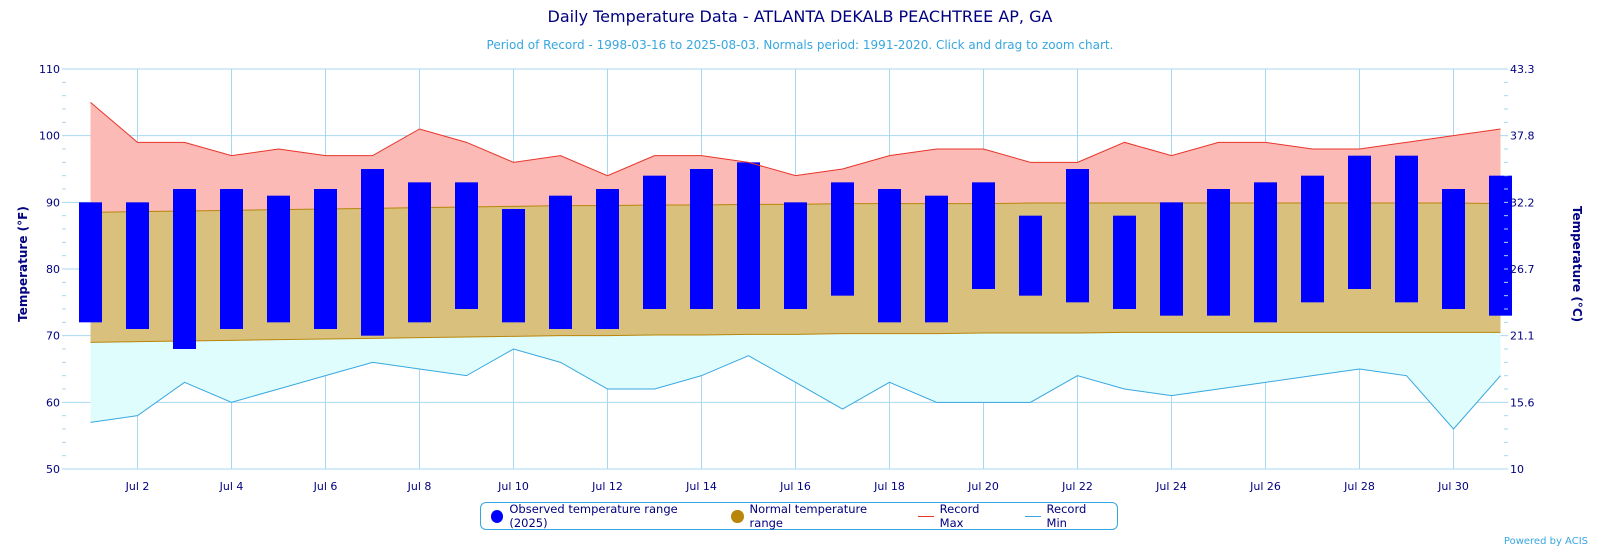  What do you see at coordinates (1545, 541) in the screenshot?
I see `powered-by-link: Powered by ACIS` at bounding box center [1545, 541].